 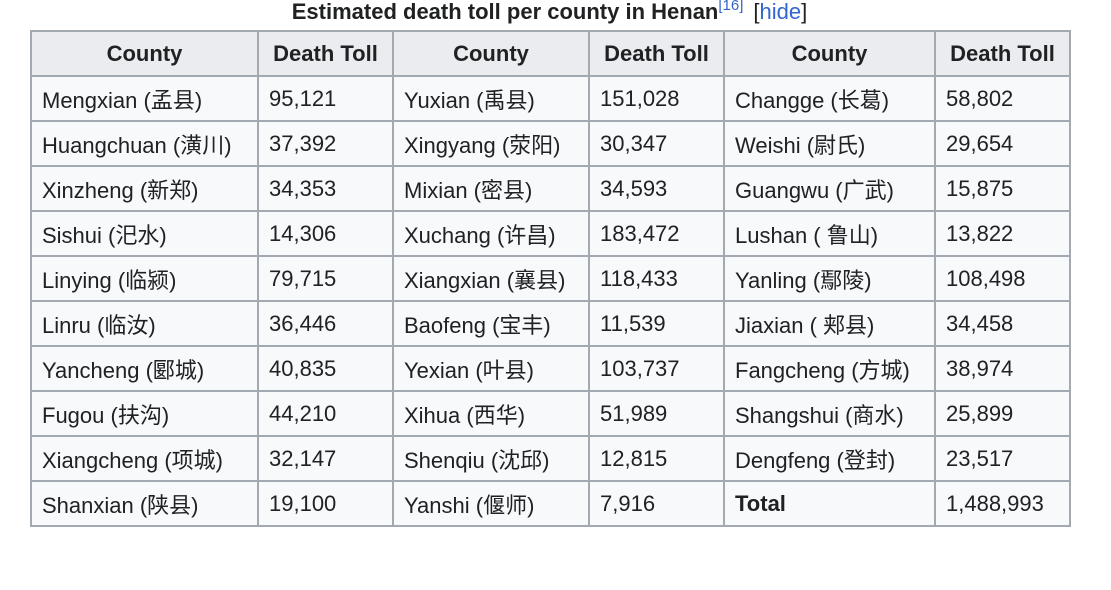 I want to click on death-toll-cell: 14,306, so click(x=325, y=233).